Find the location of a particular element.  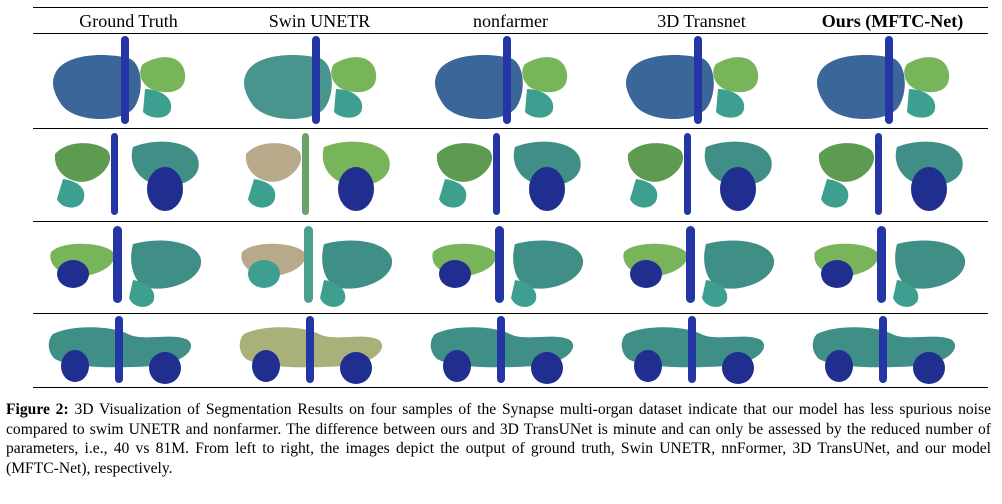

caption-label: Figure 2: is located at coordinates (37, 409).